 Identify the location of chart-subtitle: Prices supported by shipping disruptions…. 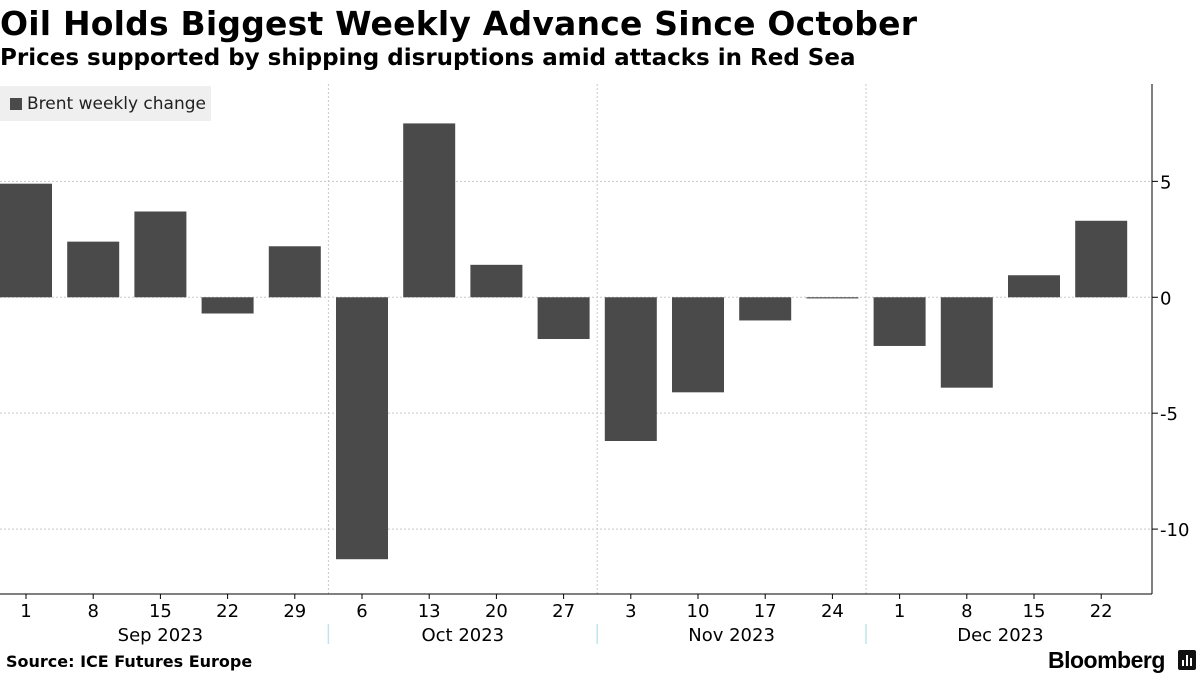
(428, 58).